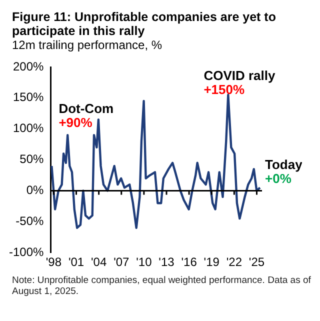 The height and width of the screenshot is (321, 320). Describe the element at coordinates (28, 97) in the screenshot. I see `y-tick-label: 150%` at that location.